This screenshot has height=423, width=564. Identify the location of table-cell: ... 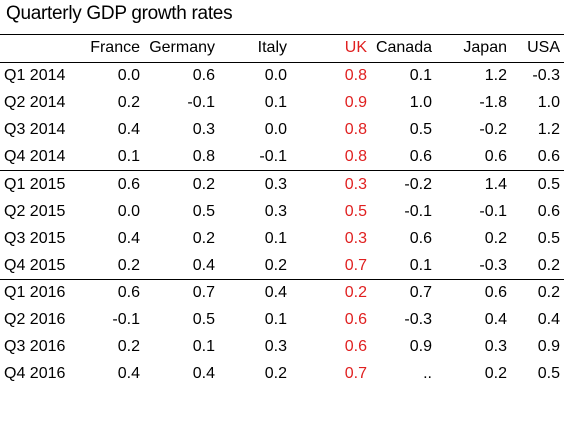
(427, 374).